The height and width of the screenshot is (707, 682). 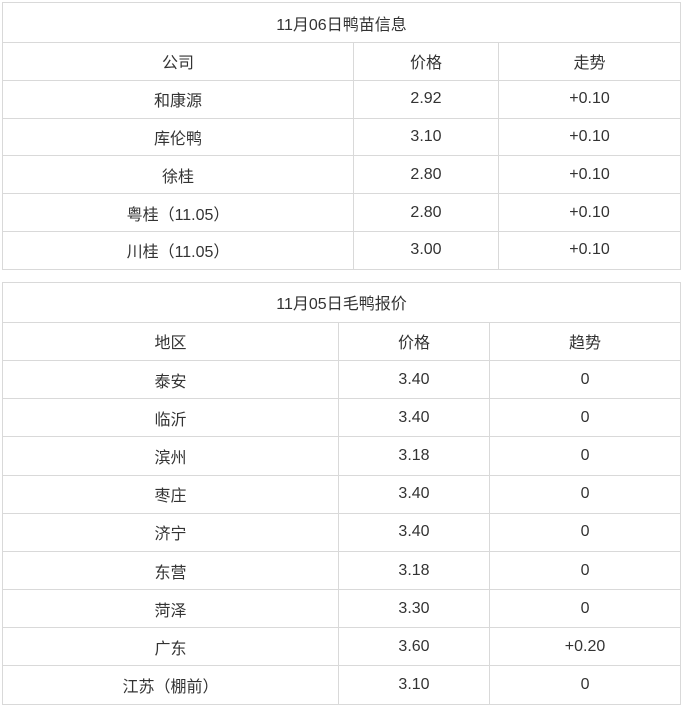 What do you see at coordinates (178, 212) in the screenshot?
I see `company-cell: 粤桂（11.05）` at bounding box center [178, 212].